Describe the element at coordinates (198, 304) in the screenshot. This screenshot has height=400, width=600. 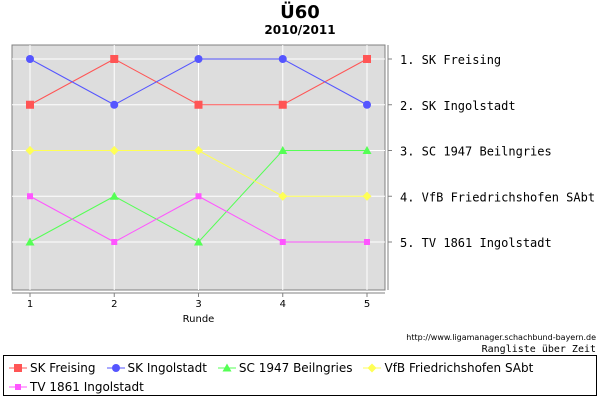
I see `x-tick-label: 3` at that location.